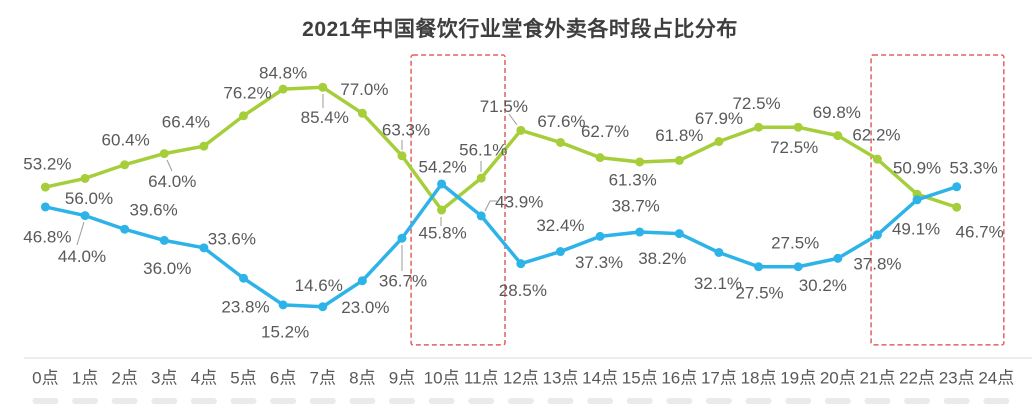 The width and height of the screenshot is (1034, 408). Describe the element at coordinates (47, 164) in the screenshot. I see `data-label-green-series: 53.2%` at that location.